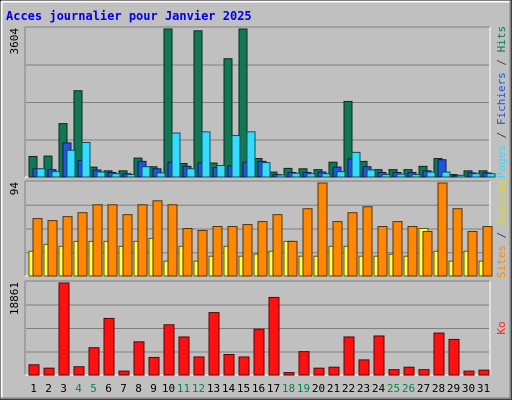 The height and width of the screenshot is (405, 512). Describe the element at coordinates (453, 388) in the screenshot. I see `x-tick-label-day-29: 29` at that location.